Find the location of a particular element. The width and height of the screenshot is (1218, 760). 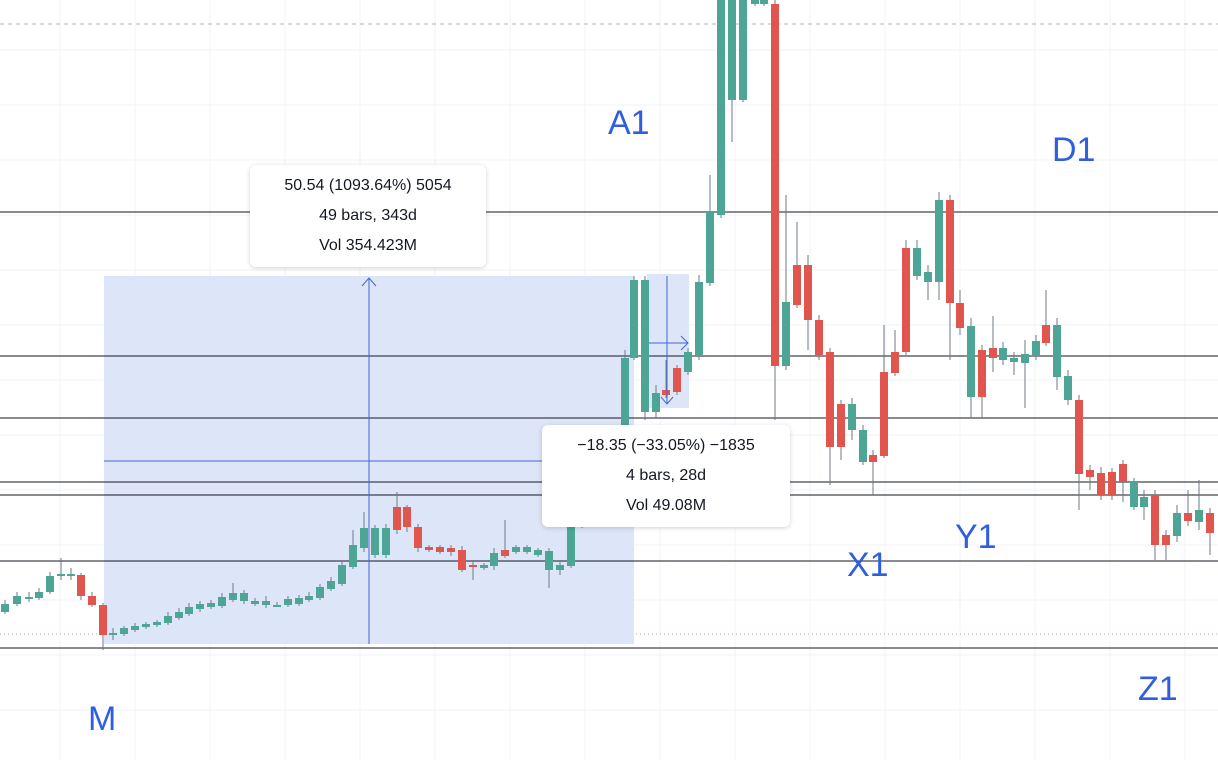

measure-down-volume: Vol 49.08M is located at coordinates (666, 505).